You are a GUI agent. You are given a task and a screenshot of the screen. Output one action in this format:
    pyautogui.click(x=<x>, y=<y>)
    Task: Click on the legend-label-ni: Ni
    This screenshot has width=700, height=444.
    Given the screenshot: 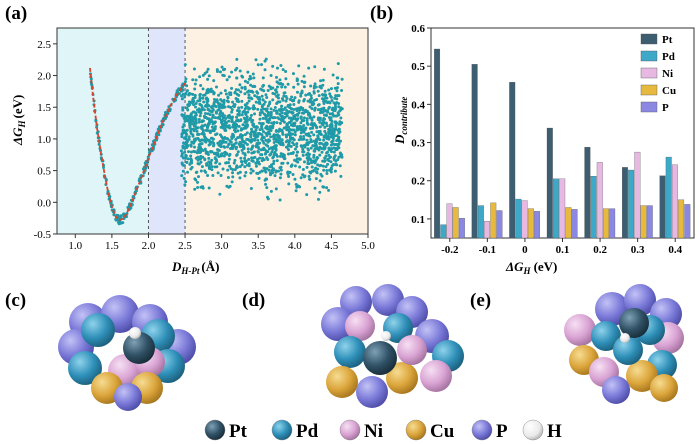 What is the action you would take?
    pyautogui.click(x=667, y=74)
    